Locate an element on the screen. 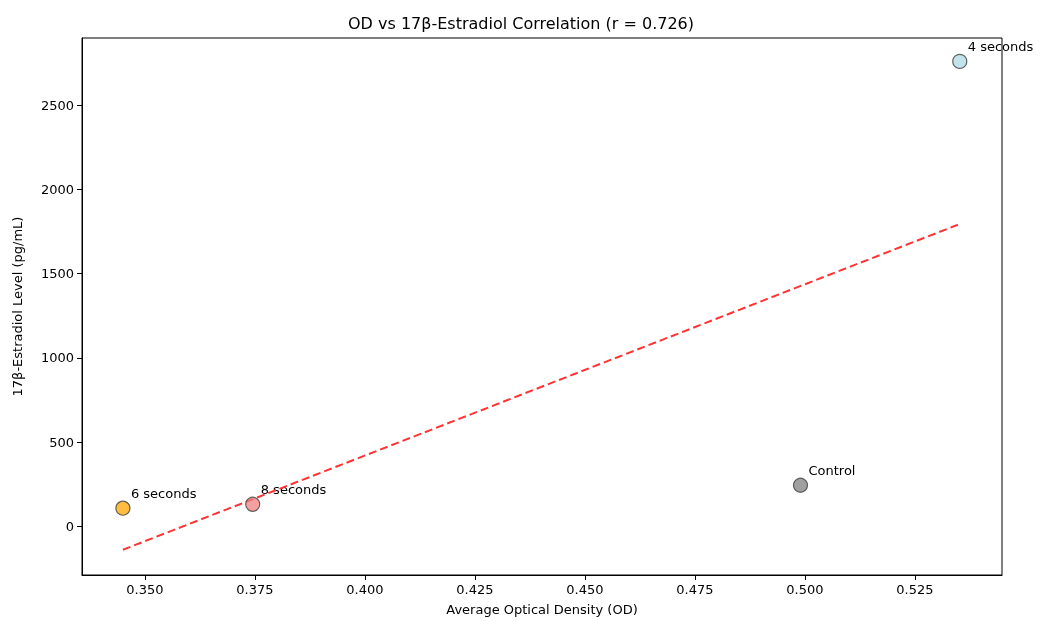 The image size is (1042, 621). x-tick-label: 0.500 is located at coordinates (805, 589).